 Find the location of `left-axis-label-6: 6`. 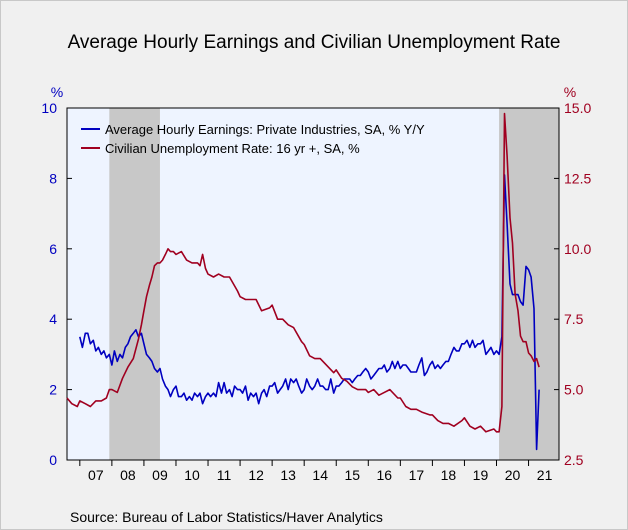

left-axis-label-6: 6 is located at coordinates (53, 249).